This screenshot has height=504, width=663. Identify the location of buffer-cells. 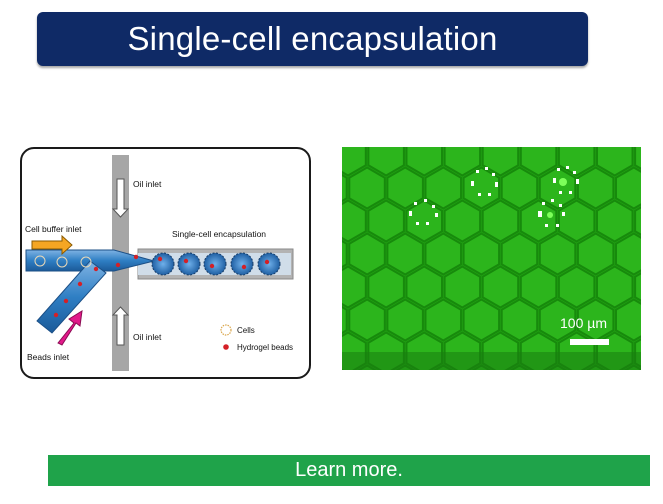
(63, 261).